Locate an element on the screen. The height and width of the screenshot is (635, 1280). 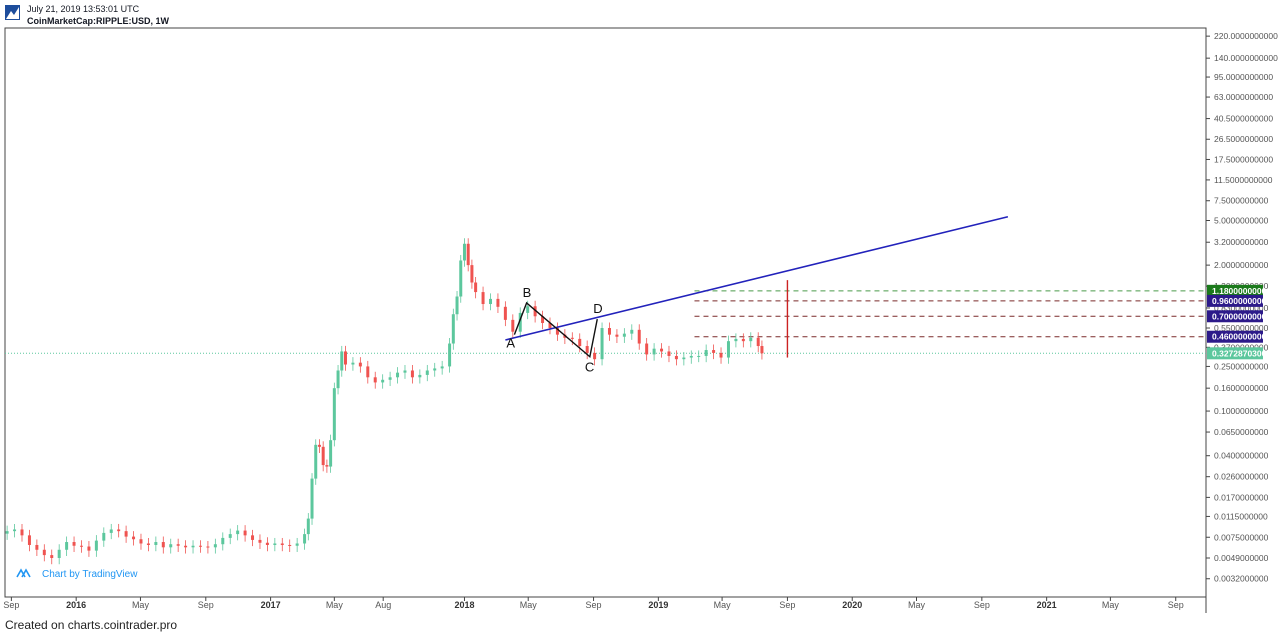
tradingview-watermark: Chart by TradingView is located at coordinates (77, 574).